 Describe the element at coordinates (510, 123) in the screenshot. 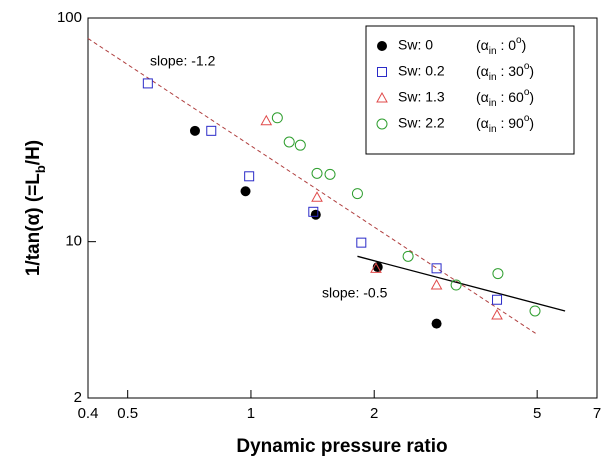

I see `legend-label-part: : 90` at that location.